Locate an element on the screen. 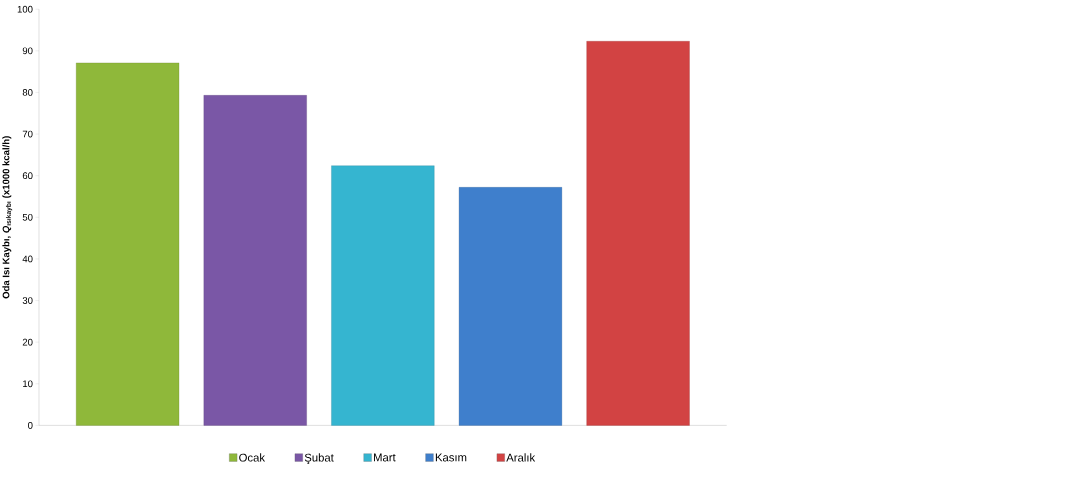 The width and height of the screenshot is (1072, 479). y-tick-label: 90 is located at coordinates (27, 51).